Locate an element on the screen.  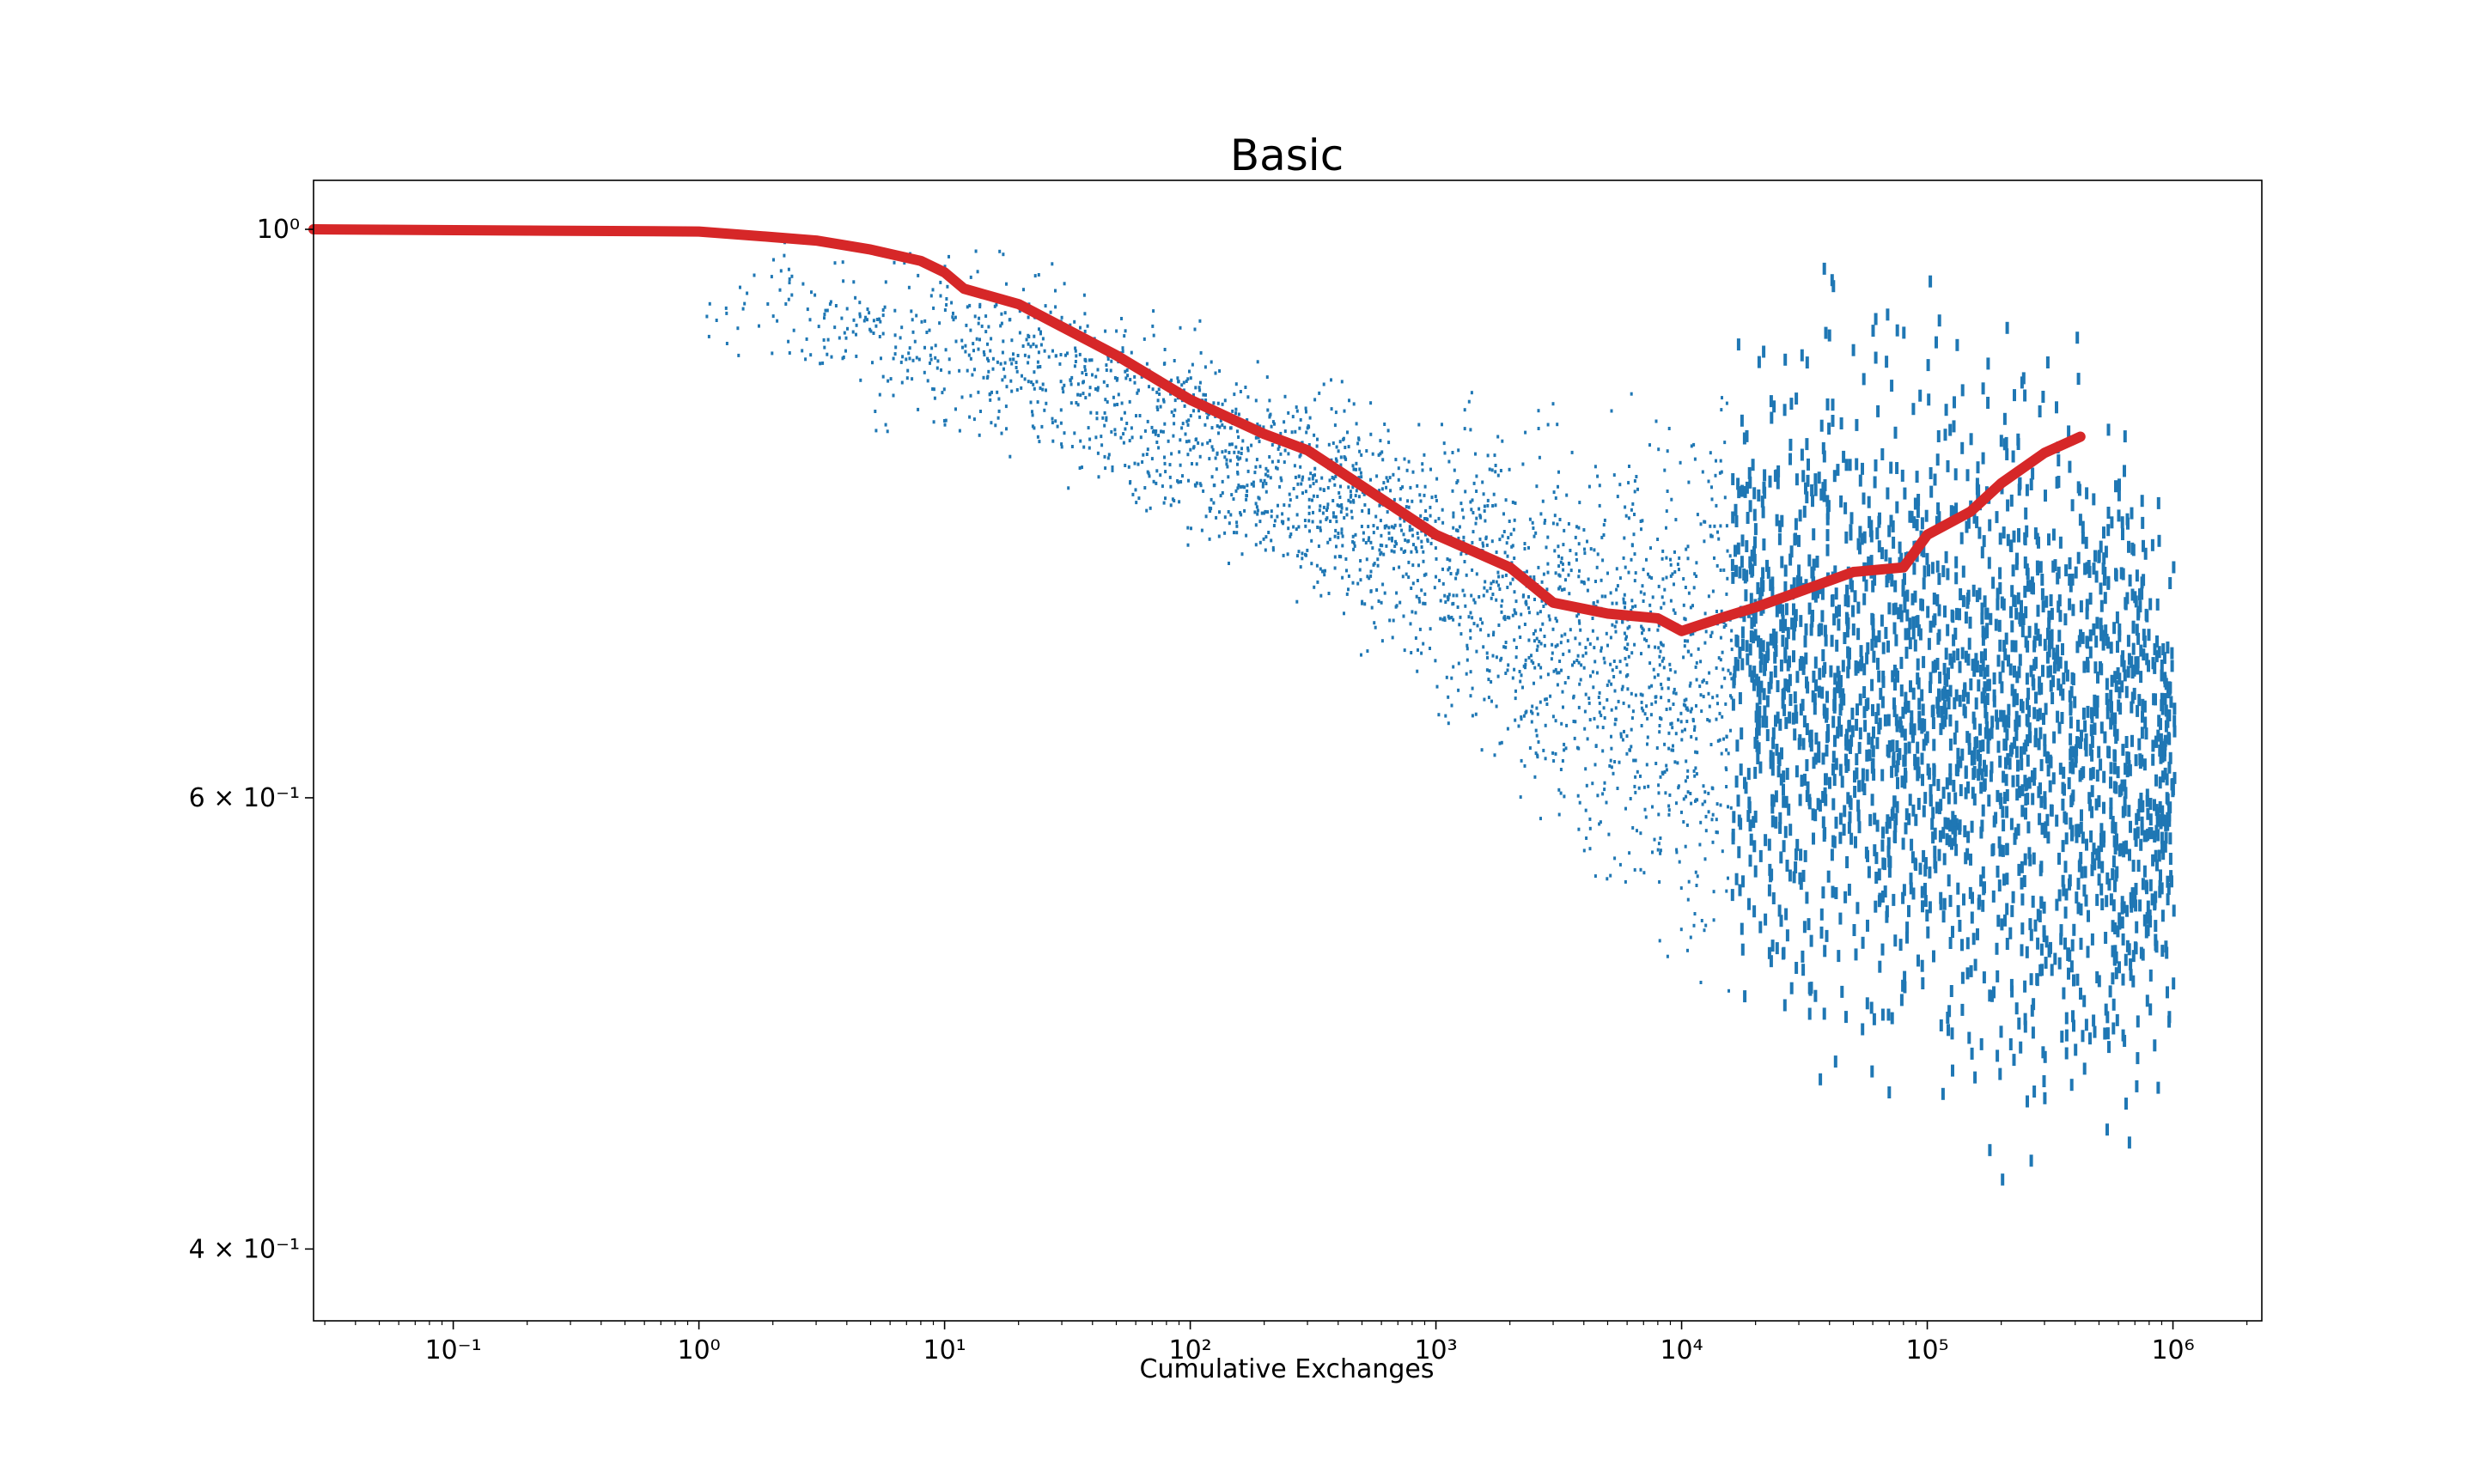
x-axis-label: Cumulative Exchanges is located at coordinates (1287, 1369).